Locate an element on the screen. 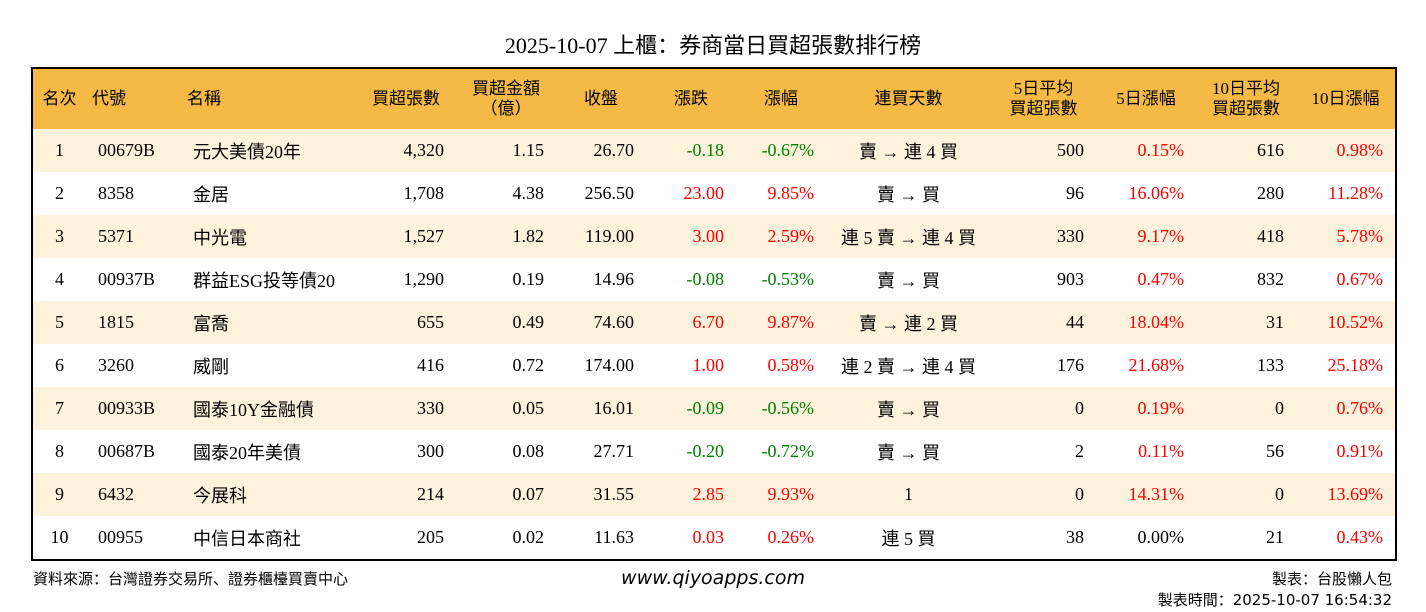  website: www.qiyoapps.com is located at coordinates (713, 578).